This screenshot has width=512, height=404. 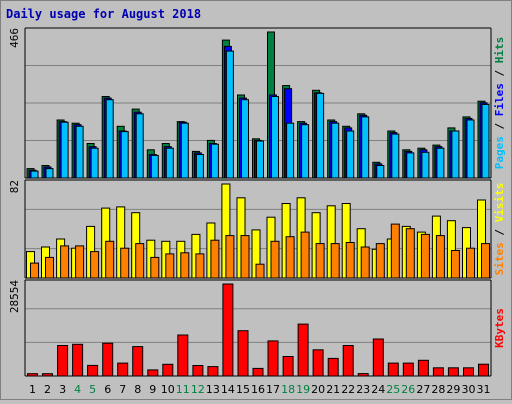 What do you see at coordinates (499, 50) in the screenshot?
I see `legend-entry-hits-files-pages-4: Hits` at bounding box center [499, 50].